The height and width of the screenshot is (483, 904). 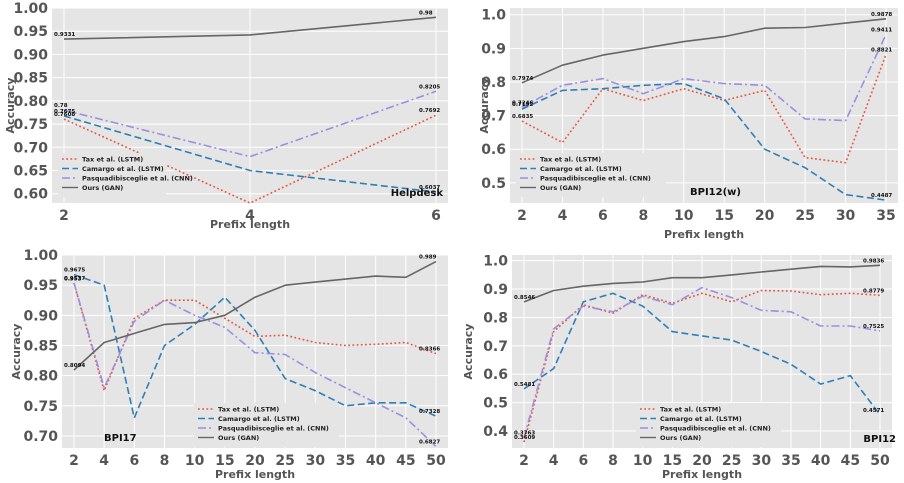 I want to click on y-tick-label: 0.6, so click(x=495, y=375).